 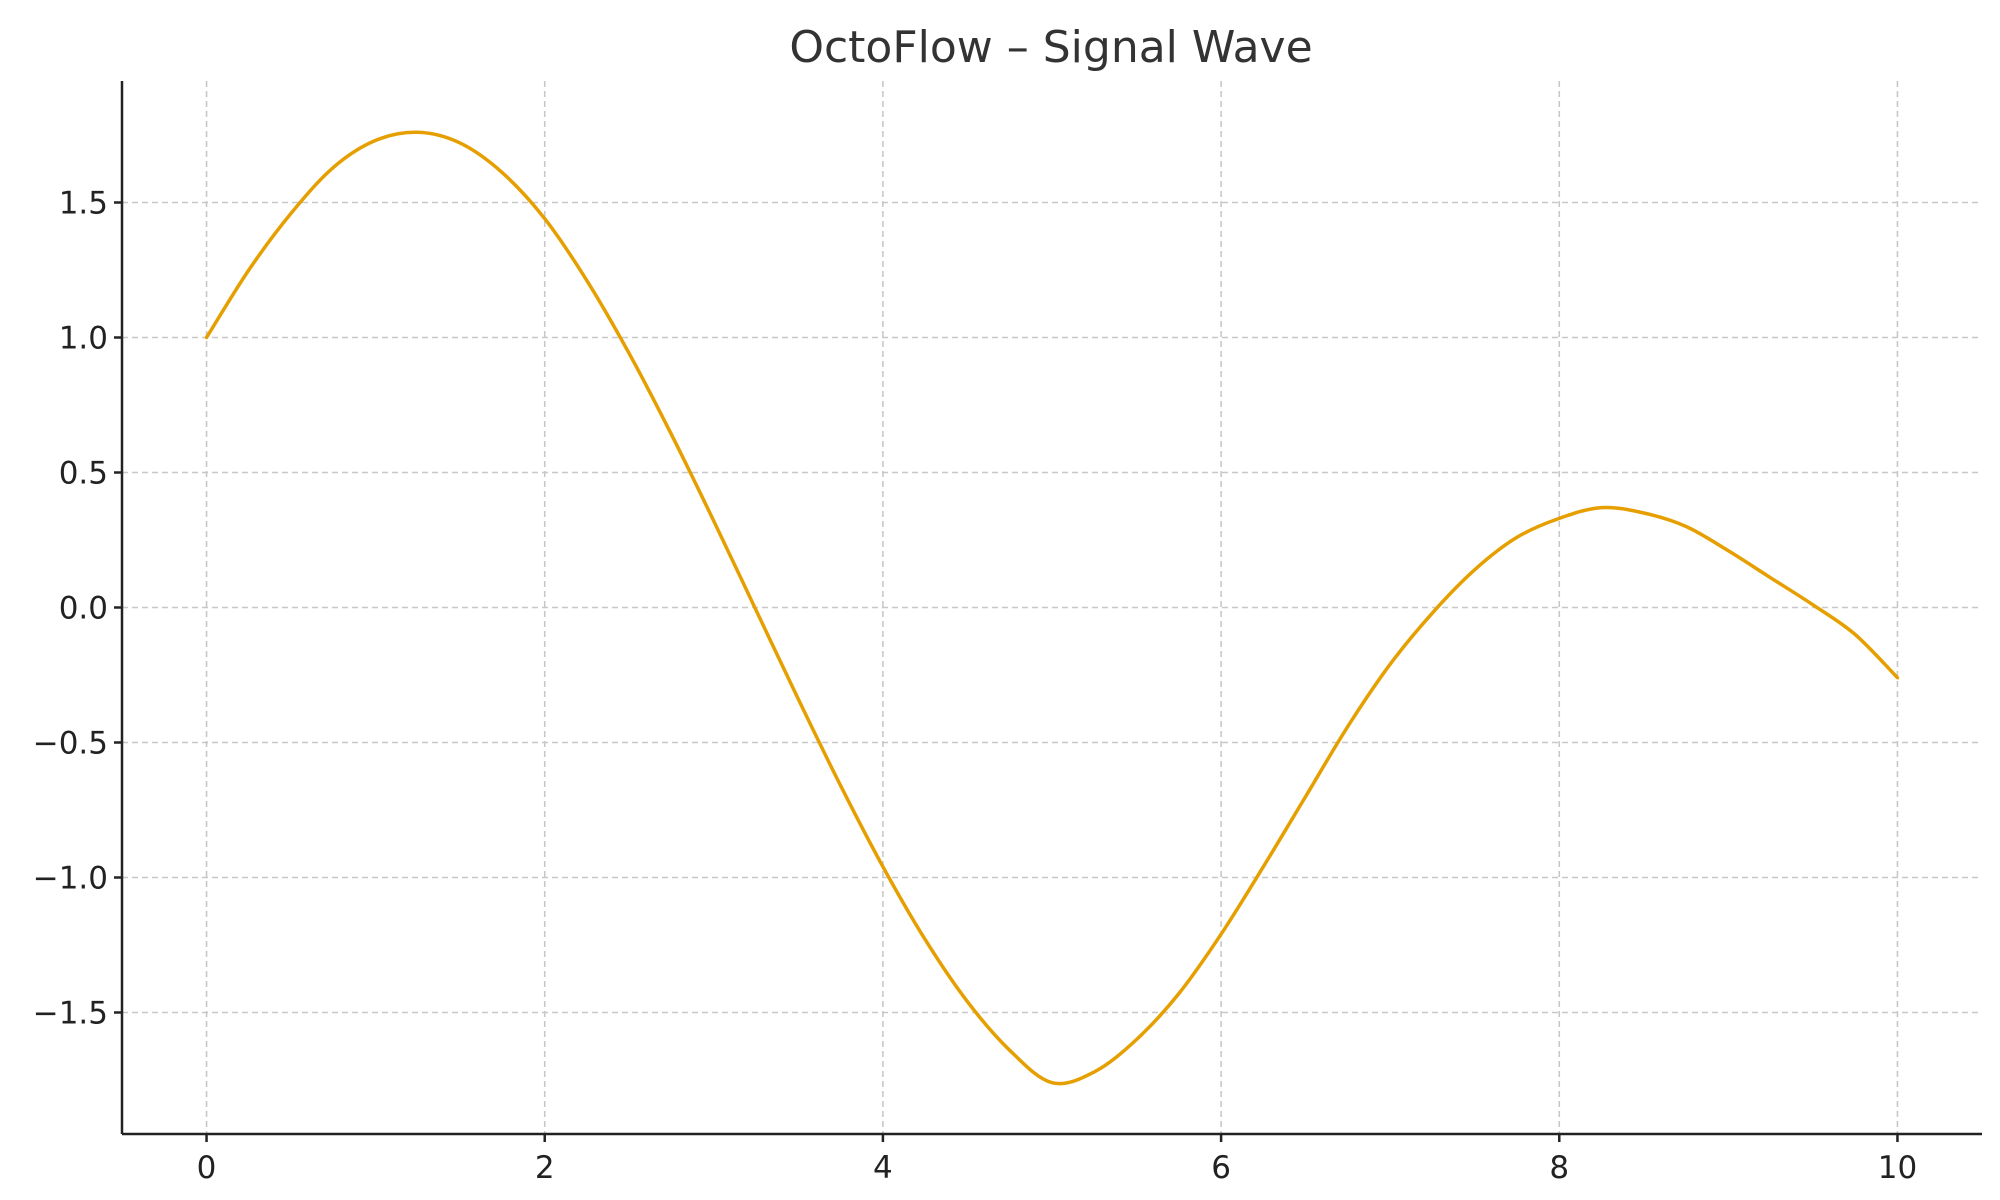 What do you see at coordinates (1221, 1168) in the screenshot?
I see `x-tick-label: 6` at bounding box center [1221, 1168].